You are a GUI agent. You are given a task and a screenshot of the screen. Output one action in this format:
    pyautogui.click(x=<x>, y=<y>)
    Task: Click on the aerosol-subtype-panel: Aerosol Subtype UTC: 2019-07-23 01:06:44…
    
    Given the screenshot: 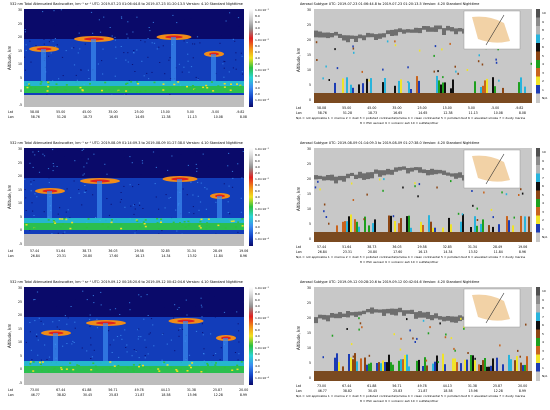 What is the action you would take?
    pyautogui.click(x=419, y=67)
    